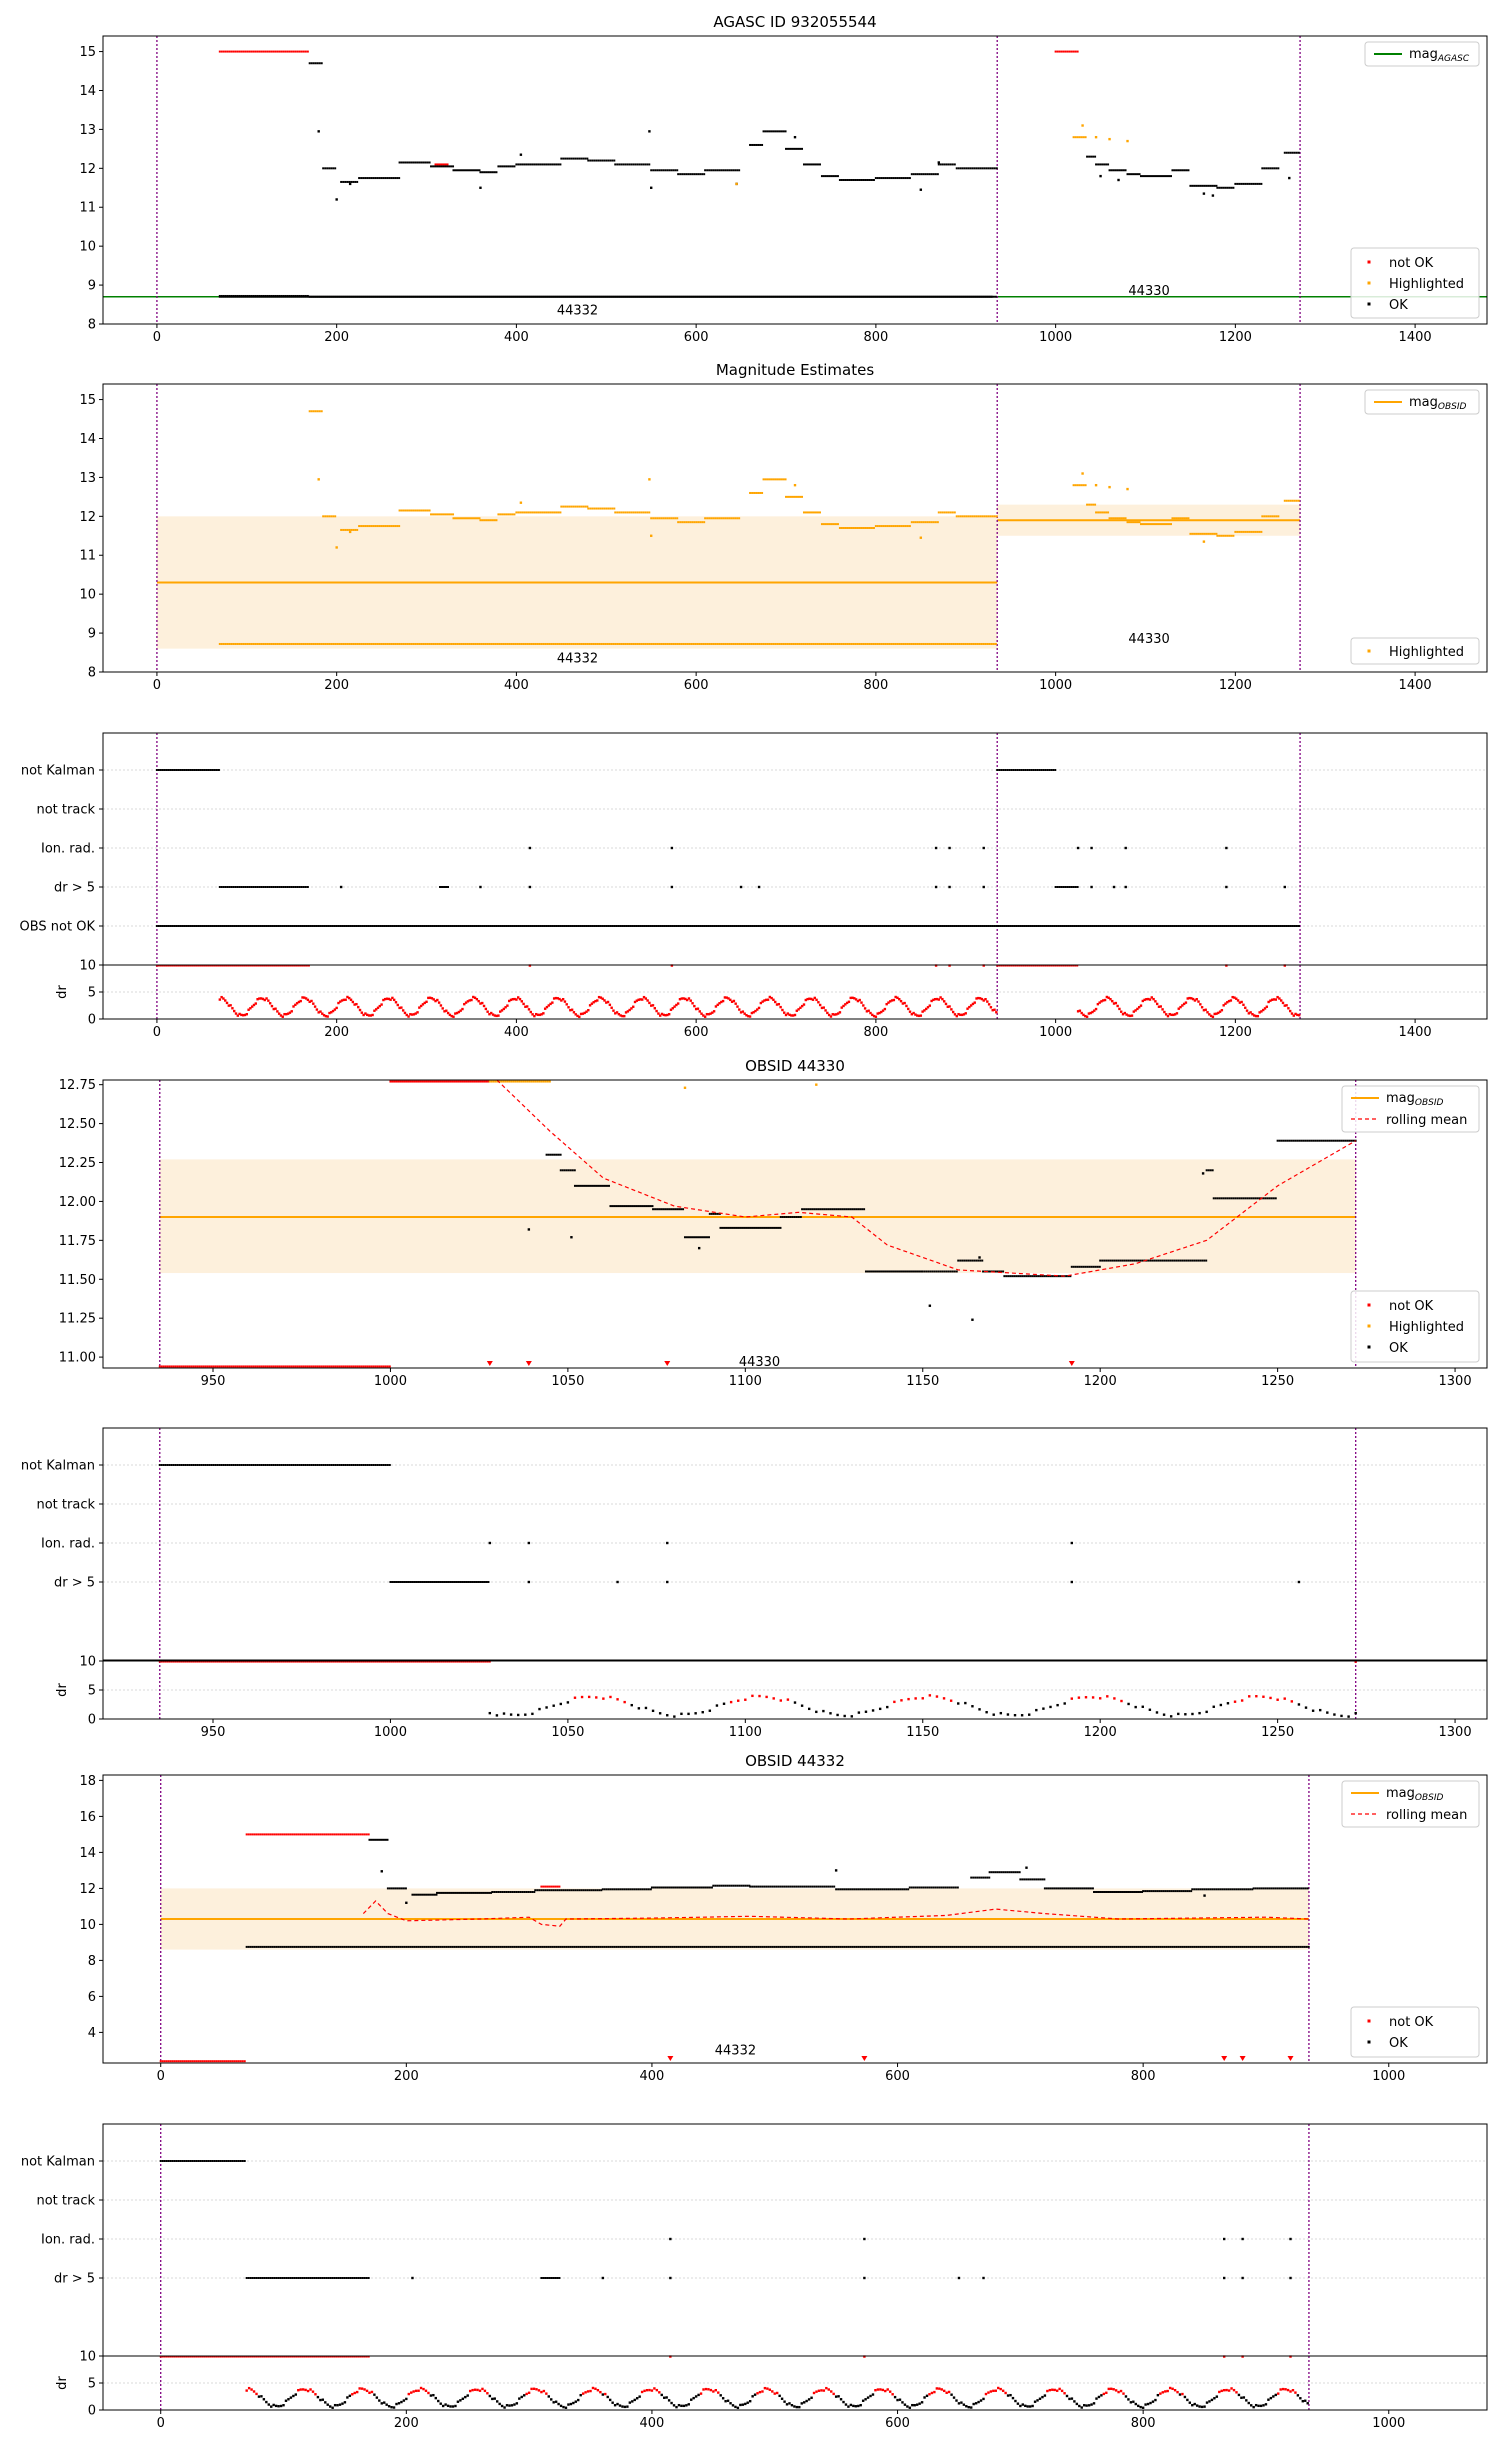 This screenshot has width=1500, height=2450. I want to click on y-tick-label: 11, so click(87, 208).